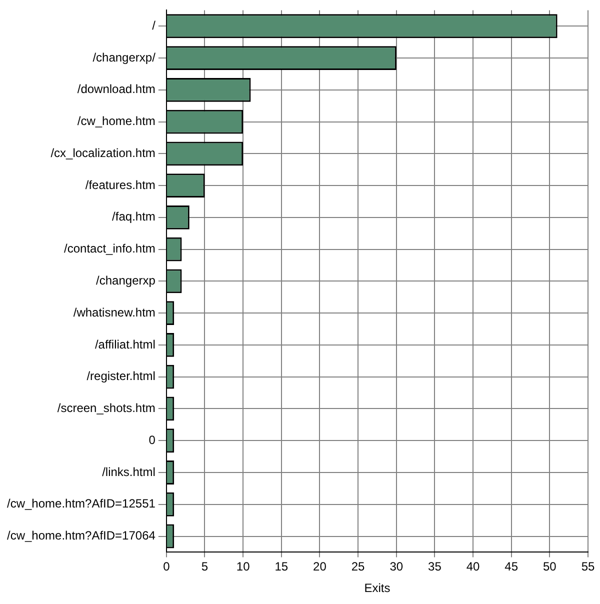 Image resolution: width=600 pixels, height=604 pixels. Describe the element at coordinates (152, 439) in the screenshot. I see `y-tick-label: 0` at that location.